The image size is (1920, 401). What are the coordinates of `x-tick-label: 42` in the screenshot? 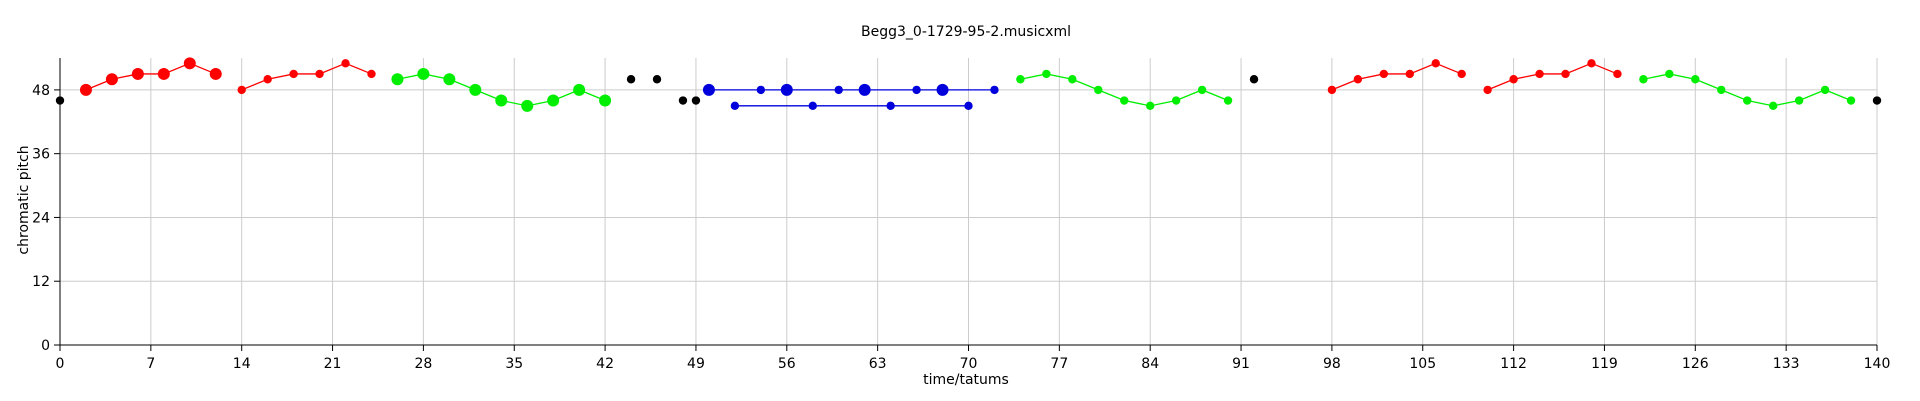 It's located at (605, 364).